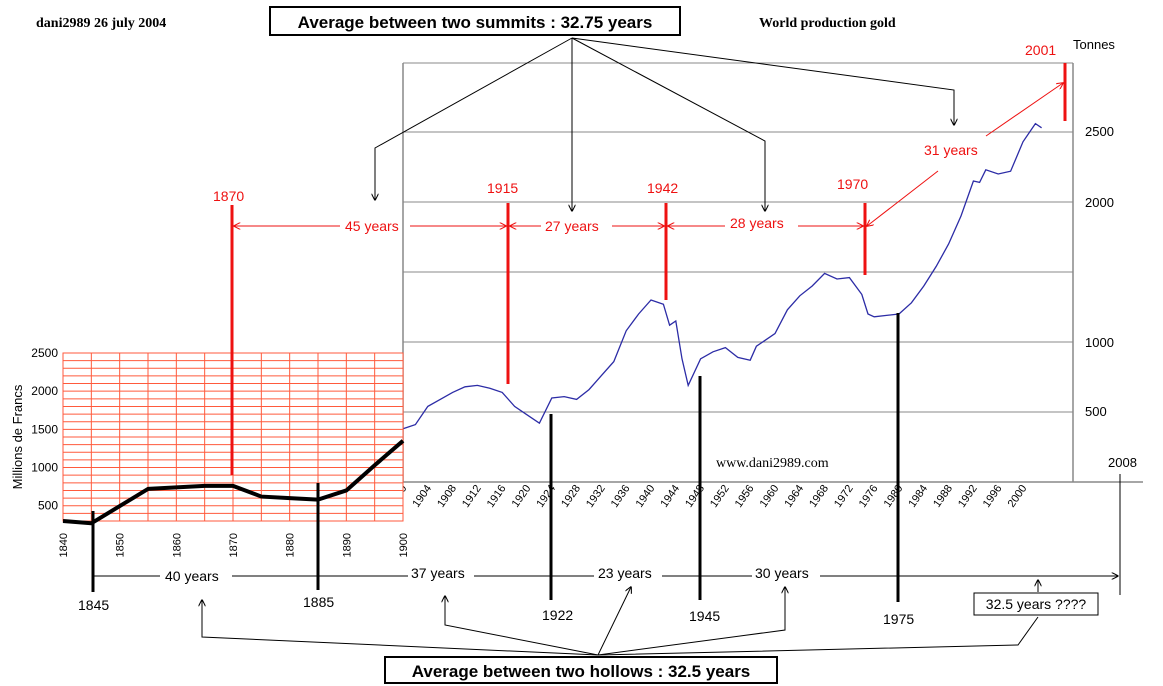 The image size is (1163, 686). What do you see at coordinates (894, 496) in the screenshot?
I see `right-x-tick: 1980` at bounding box center [894, 496].